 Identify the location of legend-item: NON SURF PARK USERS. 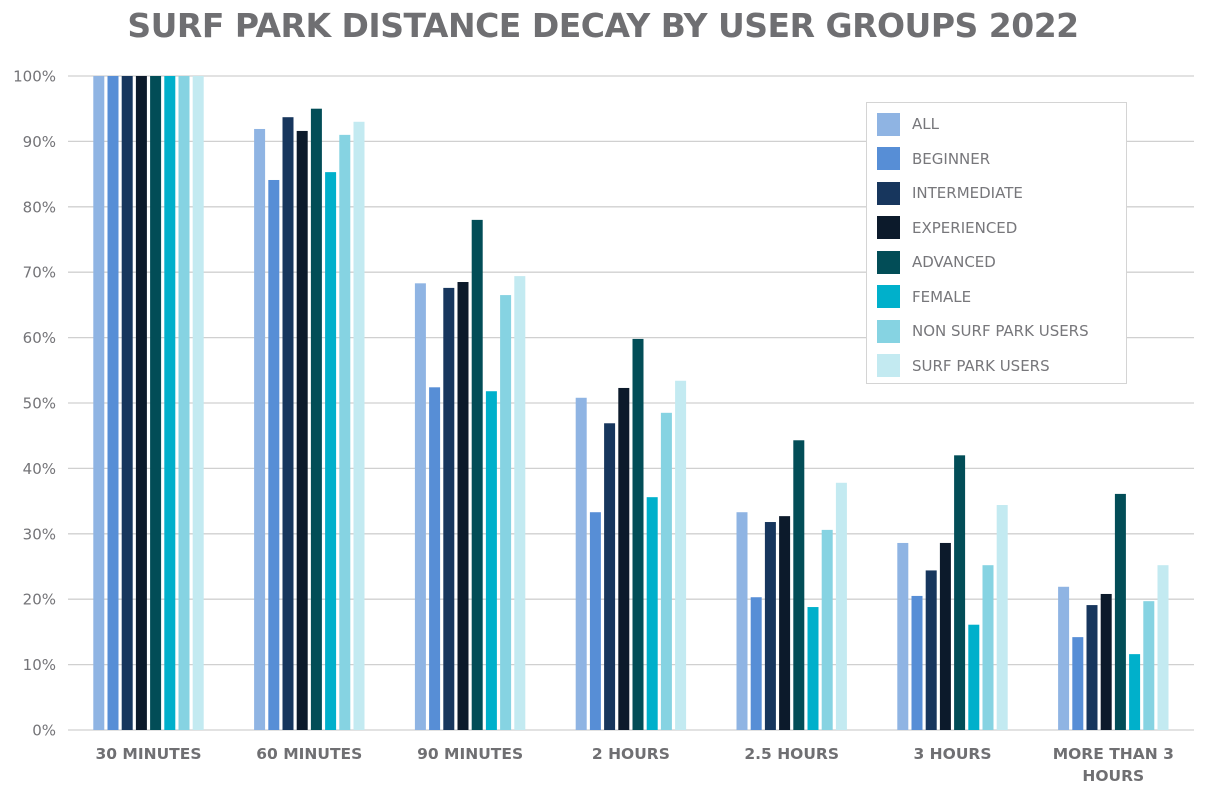
(983, 331).